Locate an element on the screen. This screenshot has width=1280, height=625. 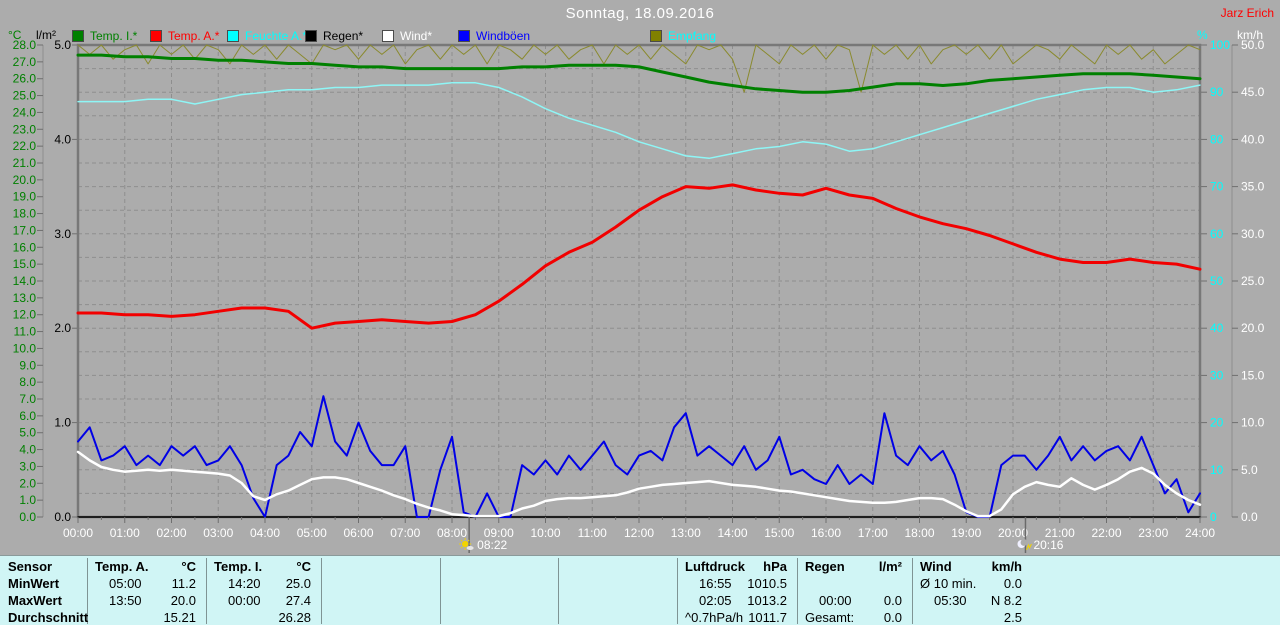
legend-label: Windböen is located at coordinates (503, 36).